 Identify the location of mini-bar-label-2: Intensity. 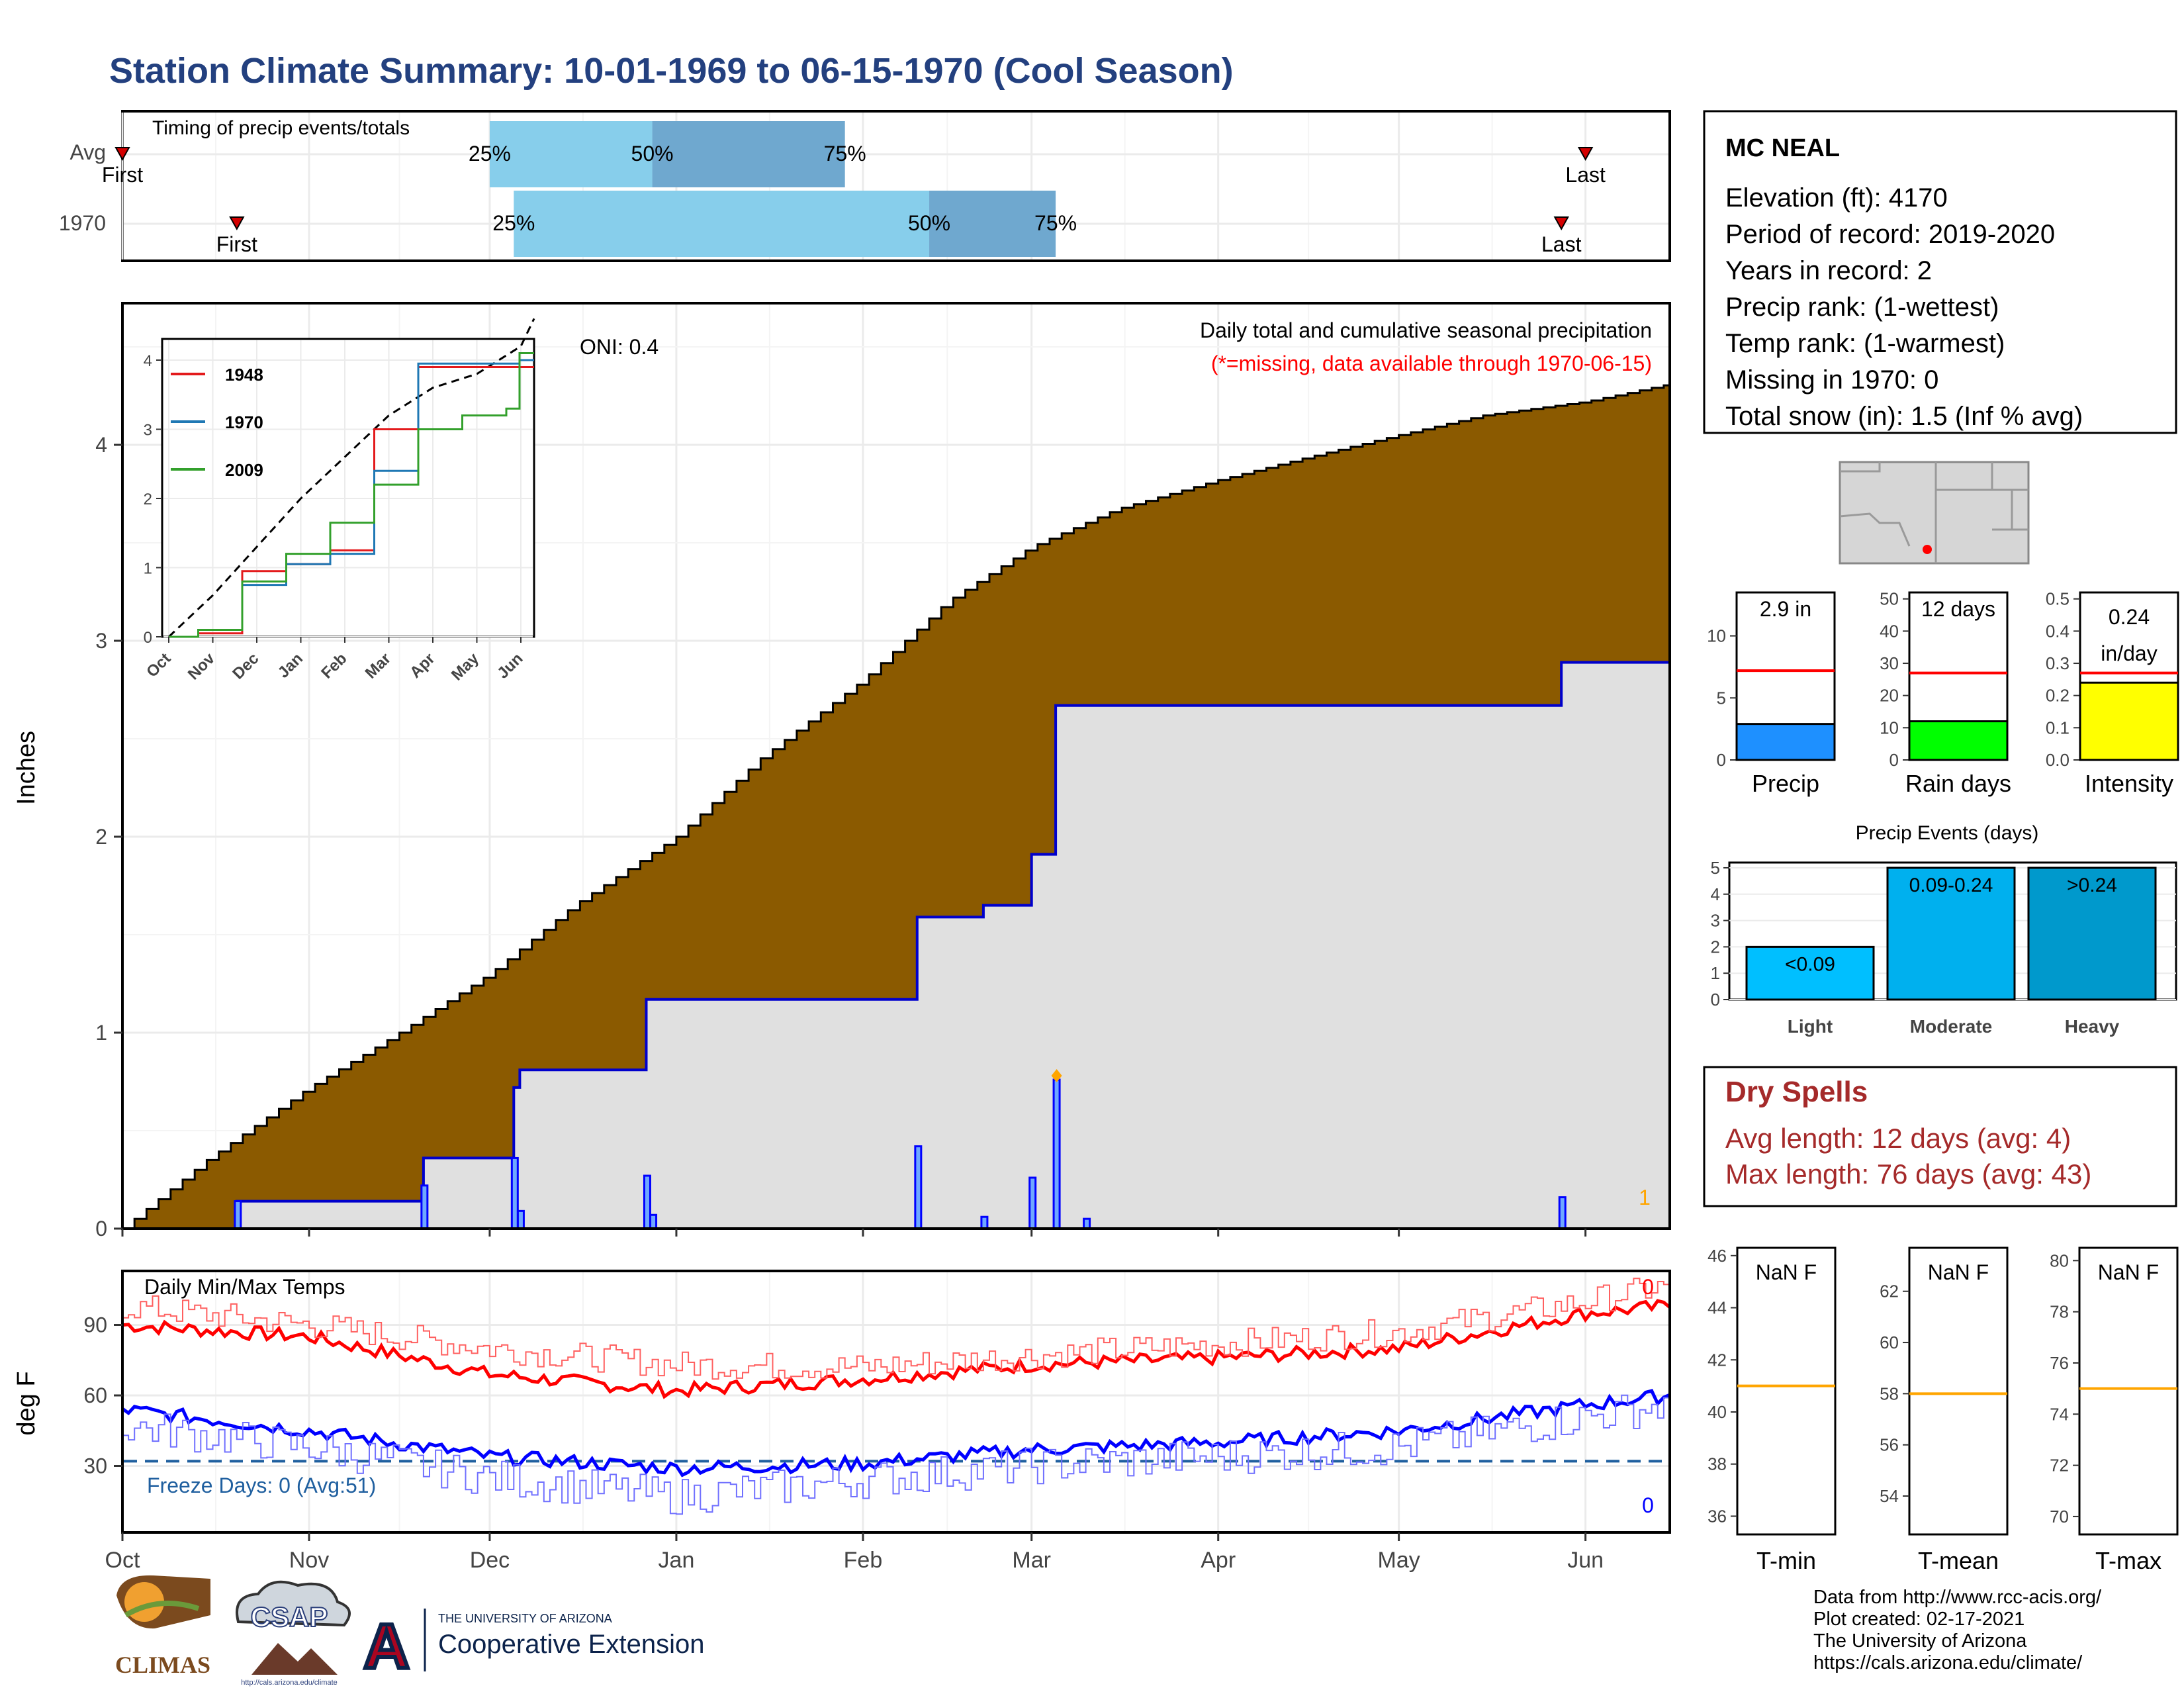
(2129, 783).